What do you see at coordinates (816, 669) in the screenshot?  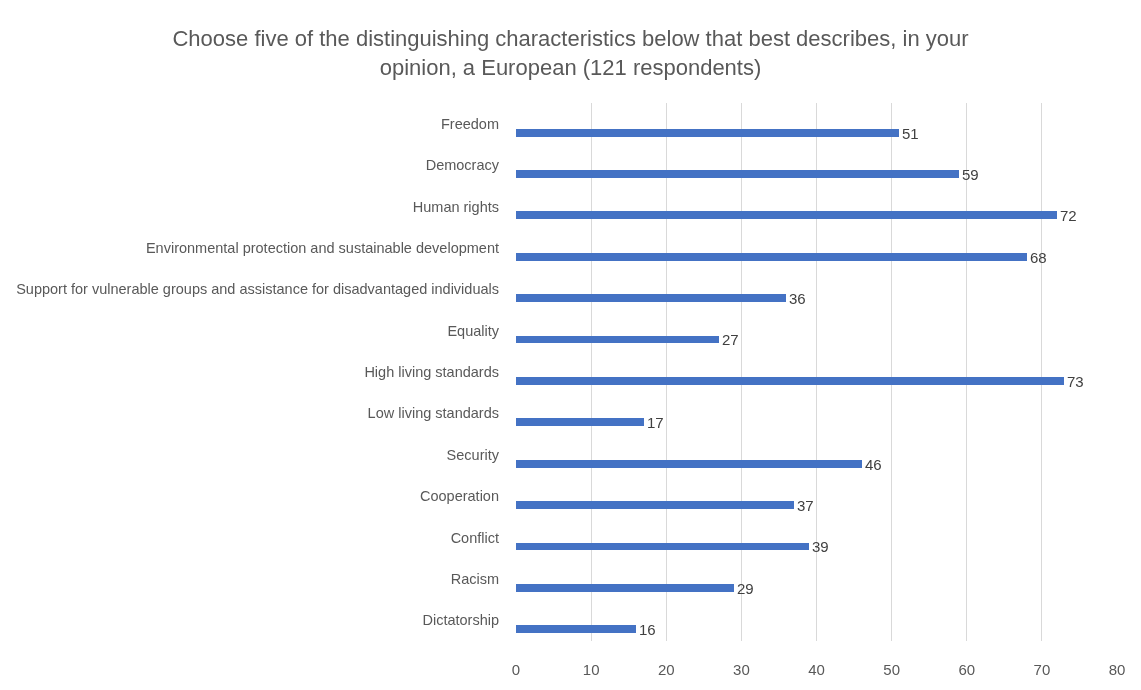 I see `x-tick-label: 40` at bounding box center [816, 669].